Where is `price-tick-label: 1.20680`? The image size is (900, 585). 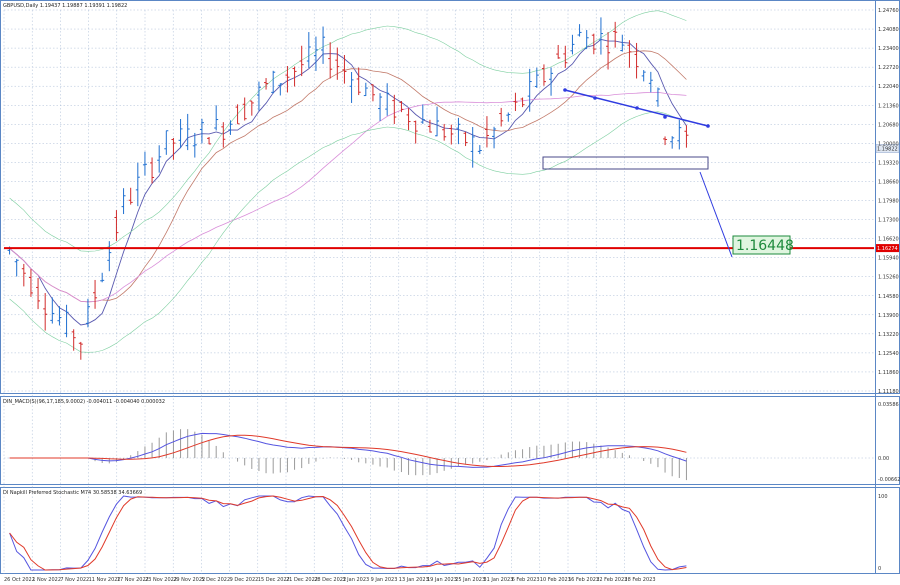 price-tick-label: 1.20680 is located at coordinates (888, 125).